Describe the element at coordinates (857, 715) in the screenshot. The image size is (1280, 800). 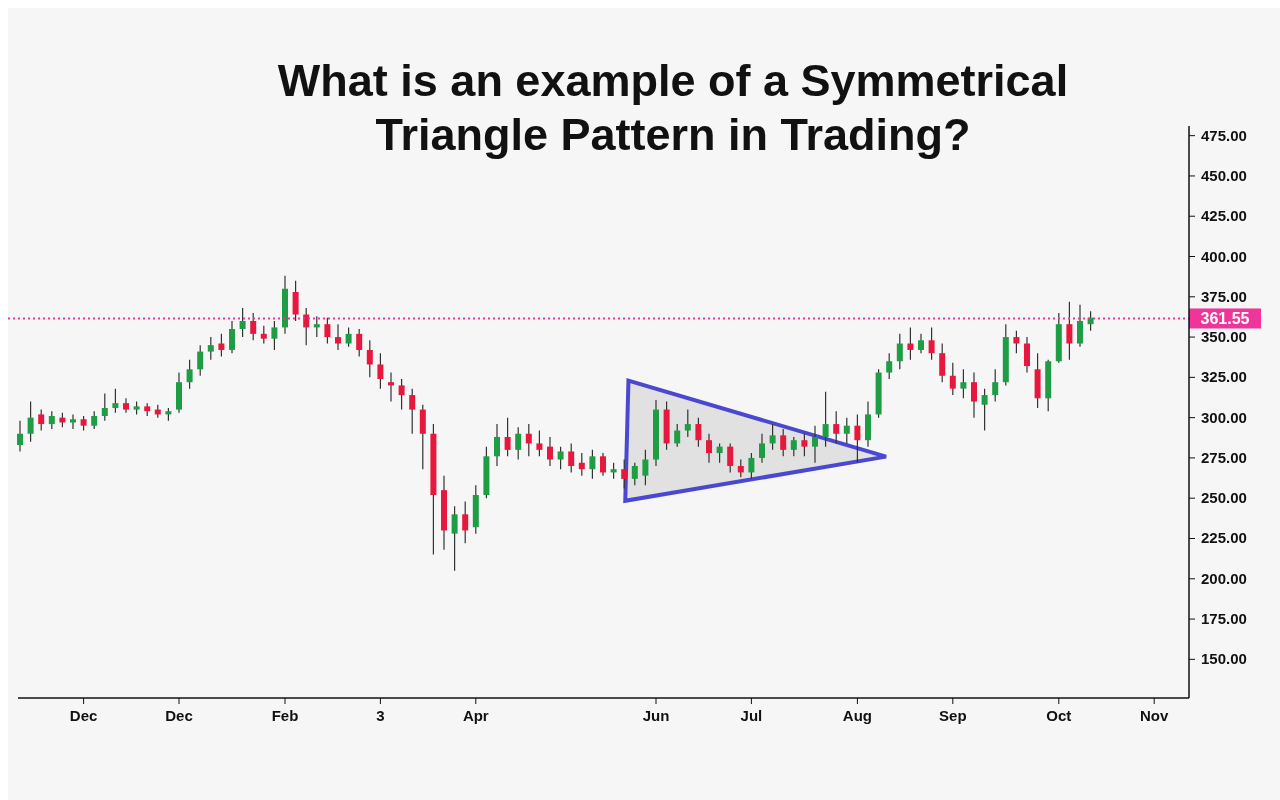
I see `x-tick-label: Aug` at that location.